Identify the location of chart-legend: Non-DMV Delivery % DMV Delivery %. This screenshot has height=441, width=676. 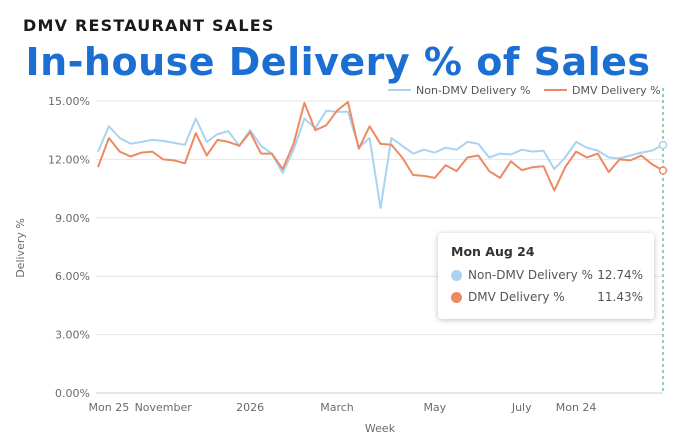
(524, 90).